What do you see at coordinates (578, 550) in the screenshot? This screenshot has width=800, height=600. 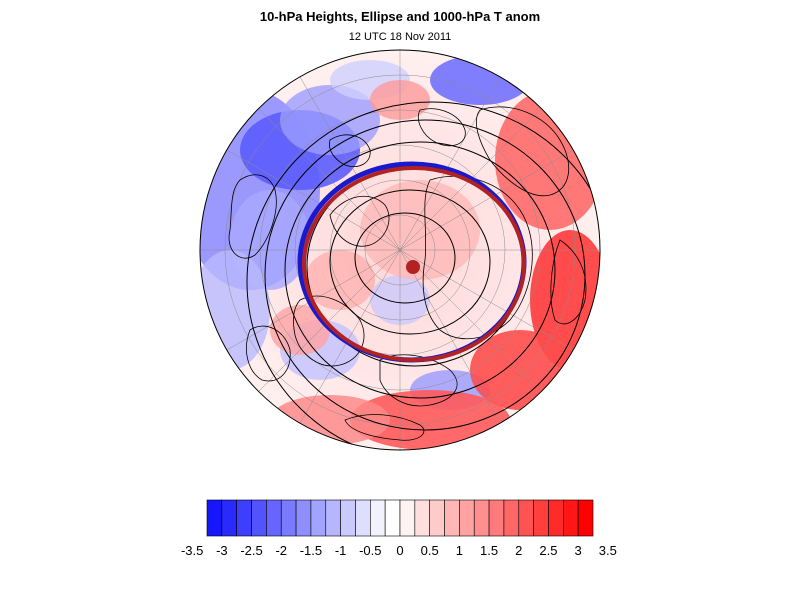 I see `colorbar-tick-label: 3` at bounding box center [578, 550].